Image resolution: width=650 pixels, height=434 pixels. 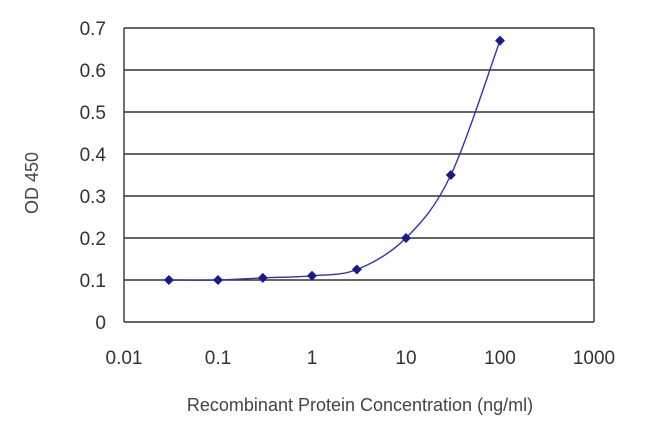 I want to click on x-tick-label: 1000, so click(x=594, y=358).